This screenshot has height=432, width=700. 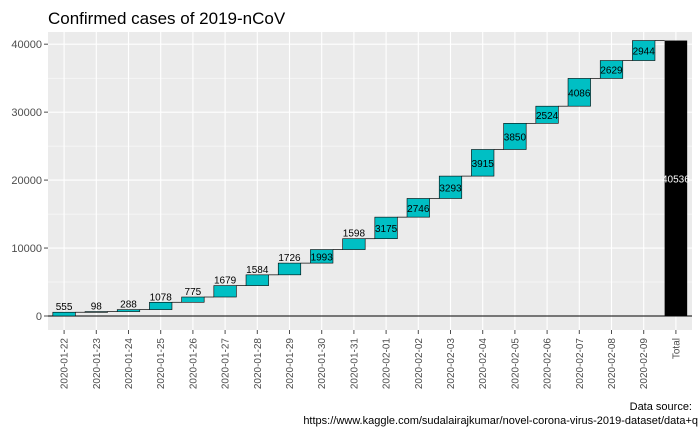 I want to click on x-tick-label: Total, so click(x=676, y=348).